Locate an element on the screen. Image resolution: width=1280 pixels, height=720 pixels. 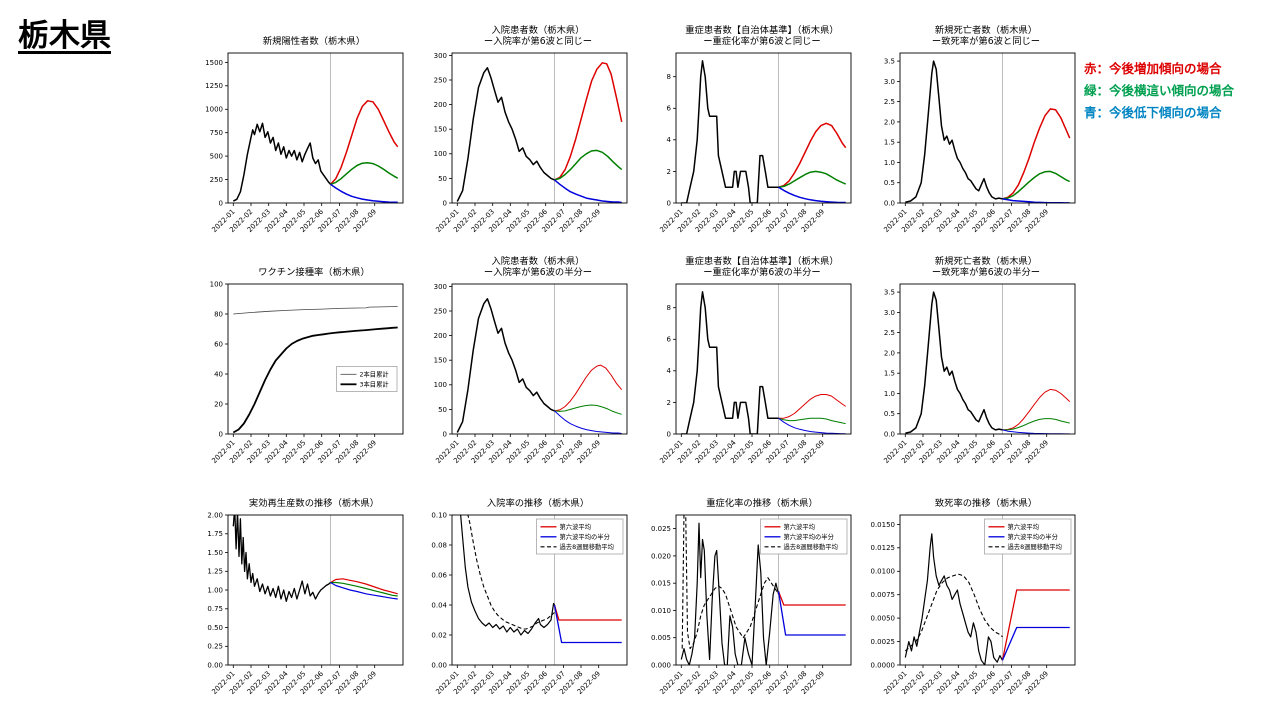
chart-title: 致死率の推移（栃木県） is located at coordinates (986, 504).